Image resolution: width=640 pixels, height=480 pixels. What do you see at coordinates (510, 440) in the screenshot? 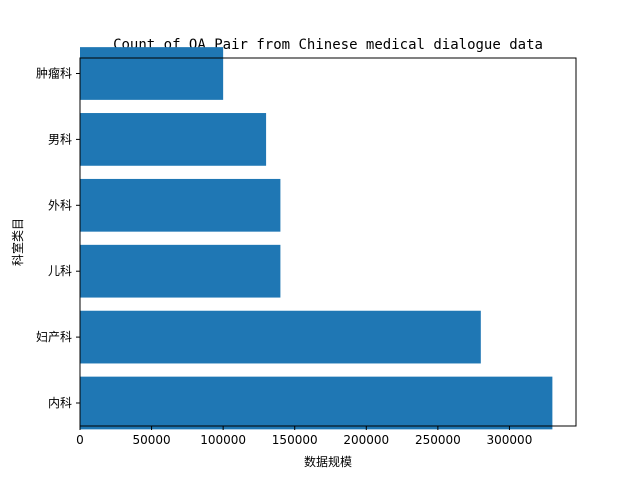
I see `x-tick-label: 300000` at bounding box center [510, 440].